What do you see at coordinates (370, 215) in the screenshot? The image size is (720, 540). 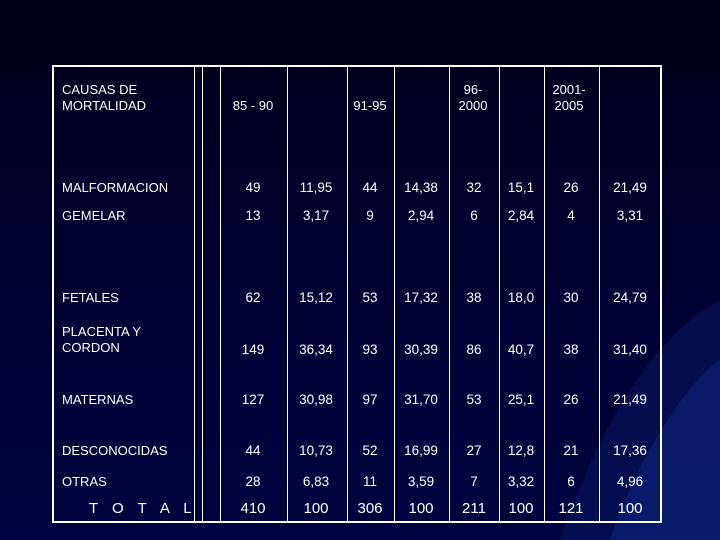 I see `table-cell: 9` at bounding box center [370, 215].